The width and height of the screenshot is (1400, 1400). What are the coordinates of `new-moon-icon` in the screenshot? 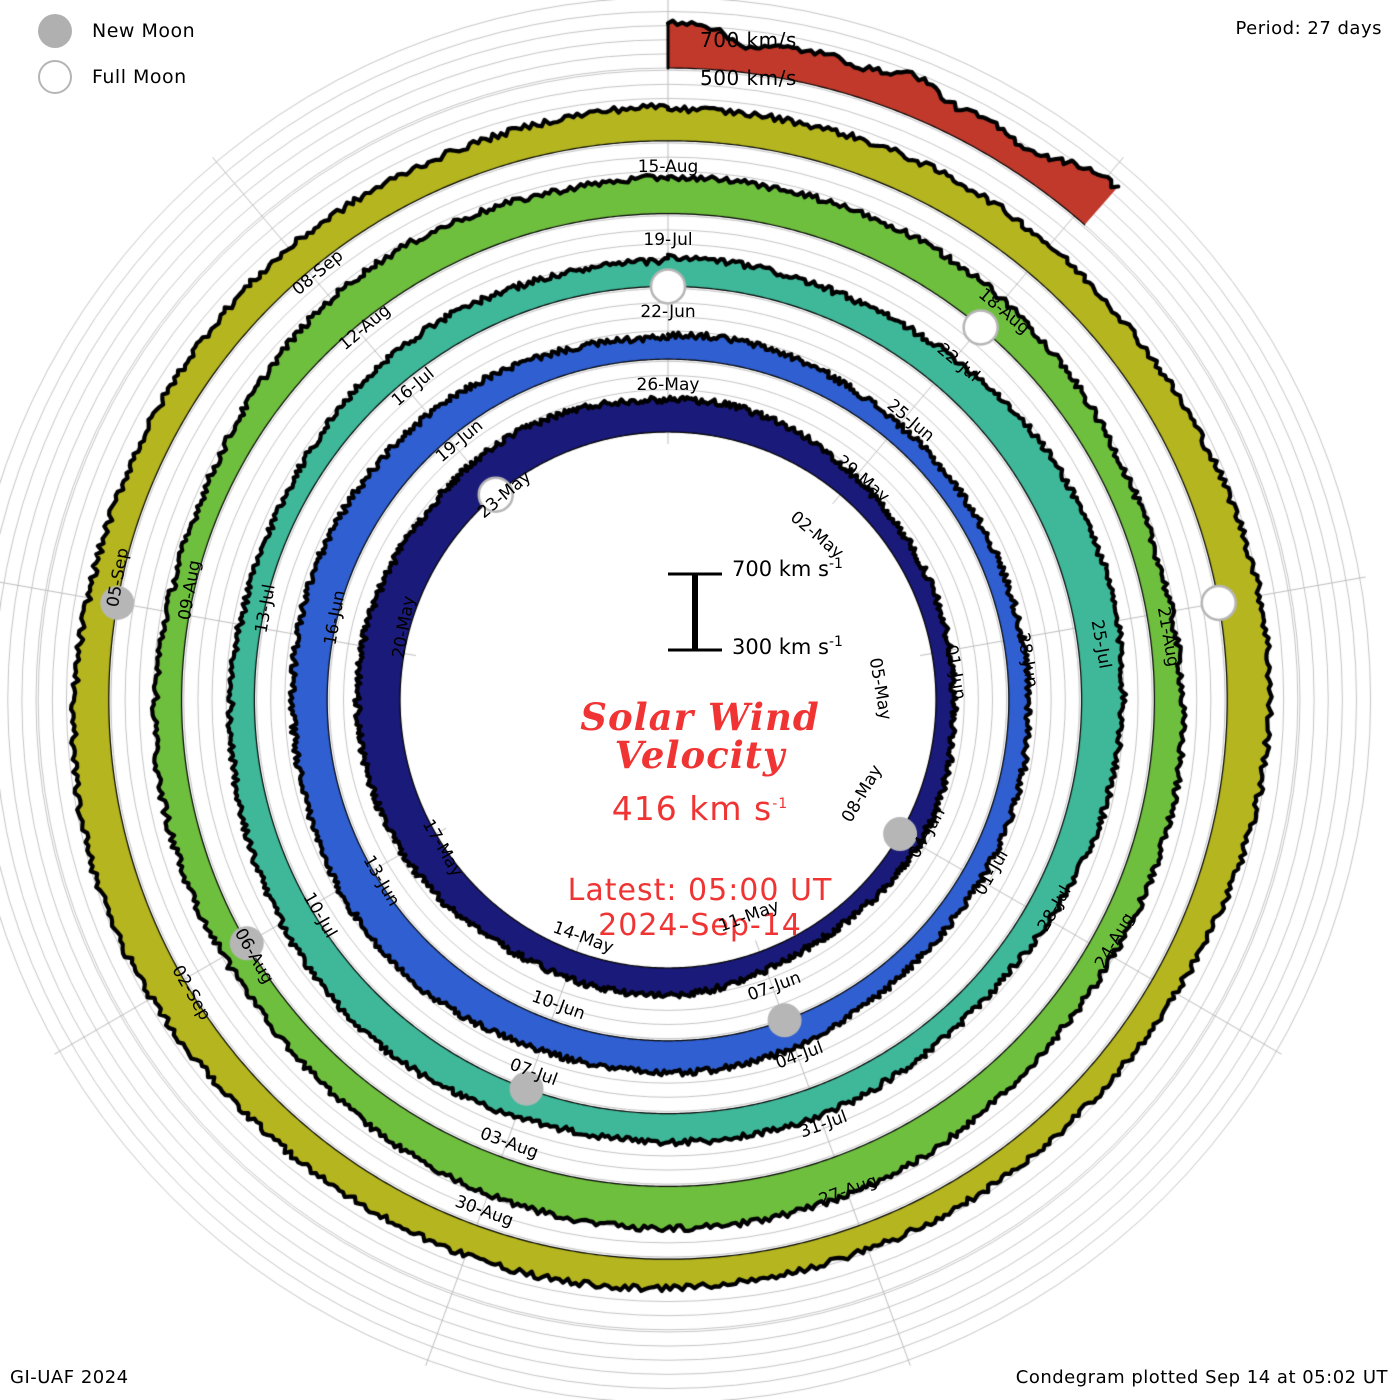 It's located at (55, 31).